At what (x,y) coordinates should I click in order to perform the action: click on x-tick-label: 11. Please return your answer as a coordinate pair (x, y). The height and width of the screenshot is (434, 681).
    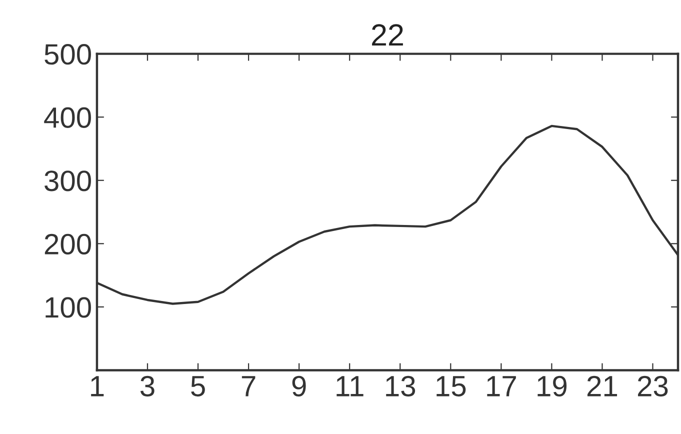
    Looking at the image, I should click on (350, 386).